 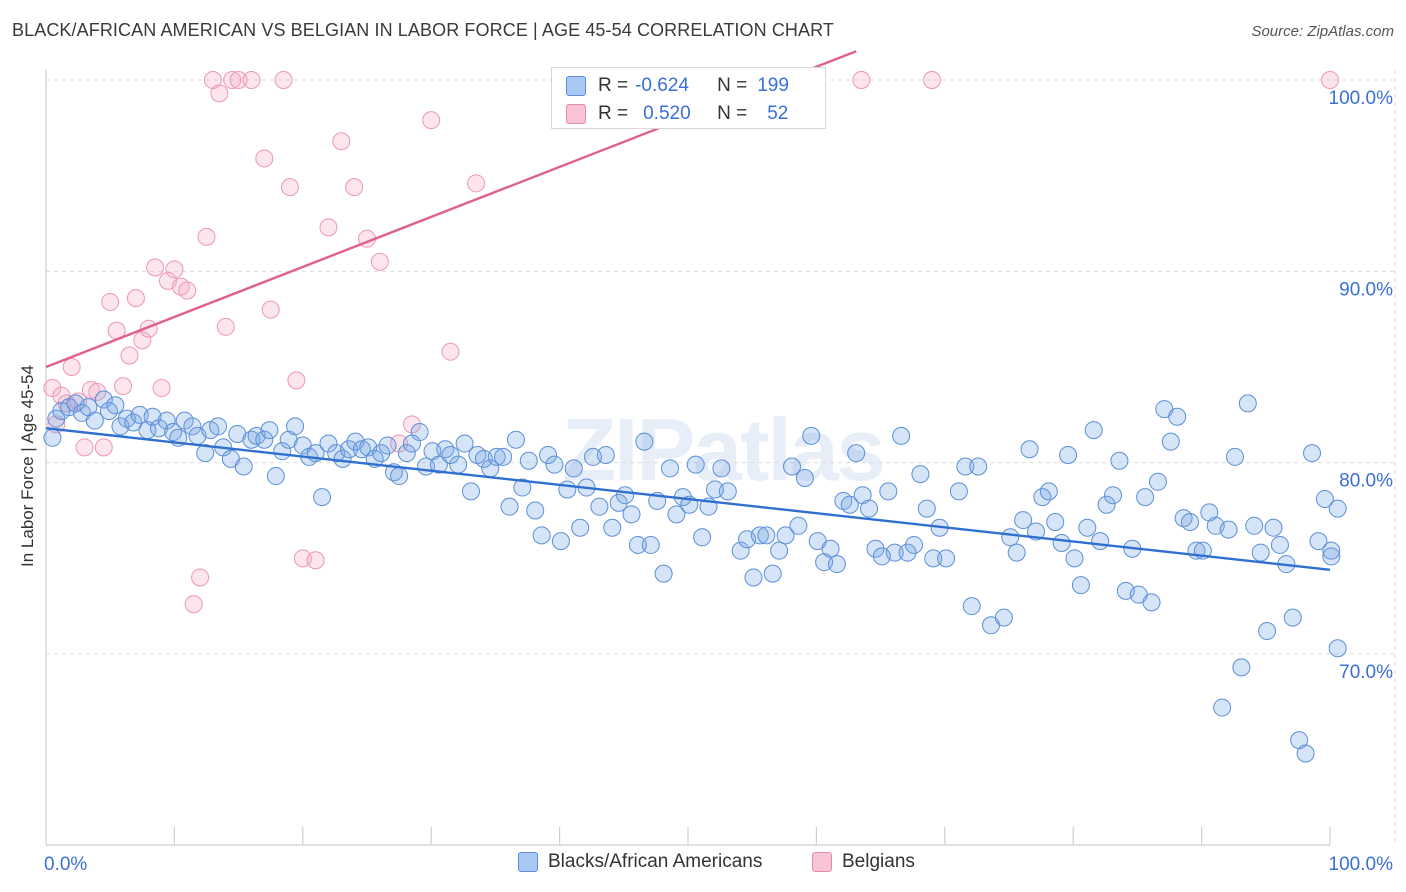 What do you see at coordinates (655, 861) in the screenshot?
I see `legend-label-blacks: Blacks/African Americans` at bounding box center [655, 861].